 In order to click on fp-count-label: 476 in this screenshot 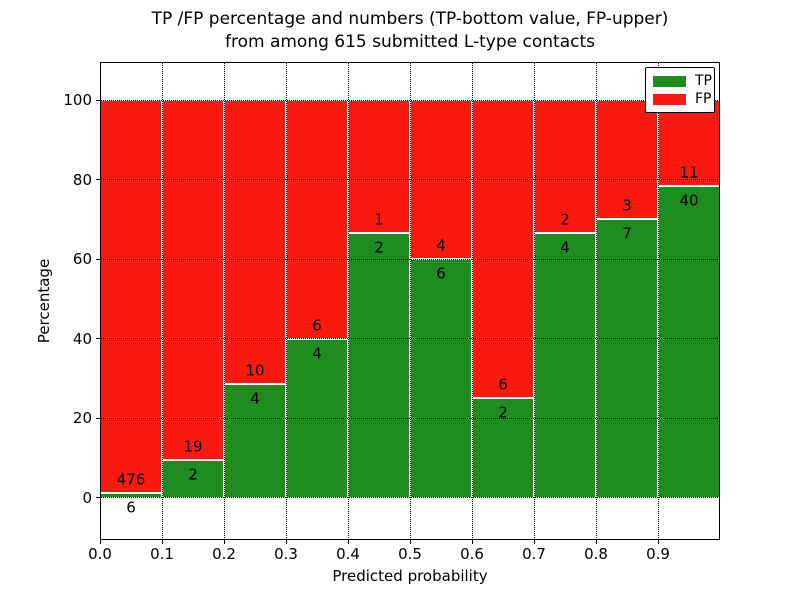, I will do `click(131, 479)`.